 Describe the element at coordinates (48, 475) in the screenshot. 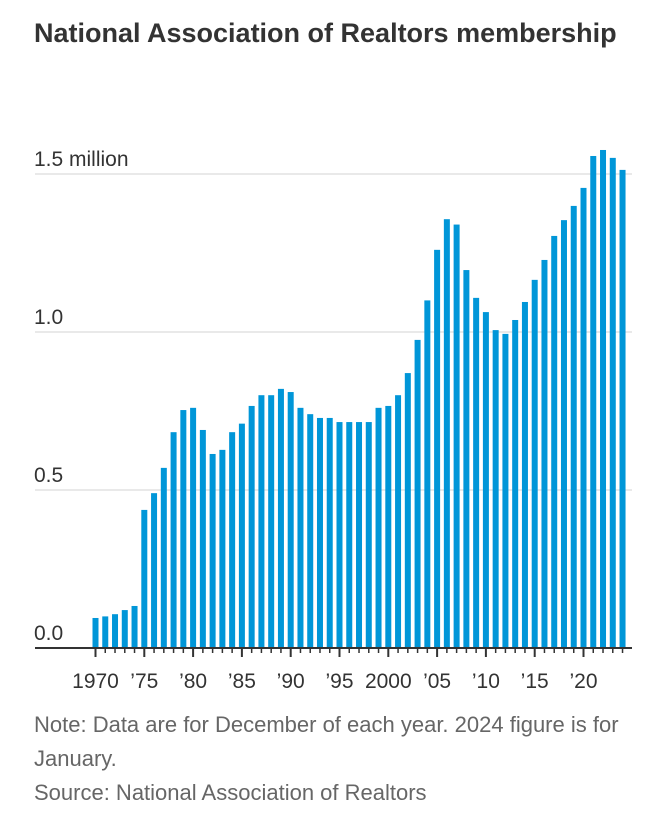

I see `y-tick-label: 0.5` at that location.